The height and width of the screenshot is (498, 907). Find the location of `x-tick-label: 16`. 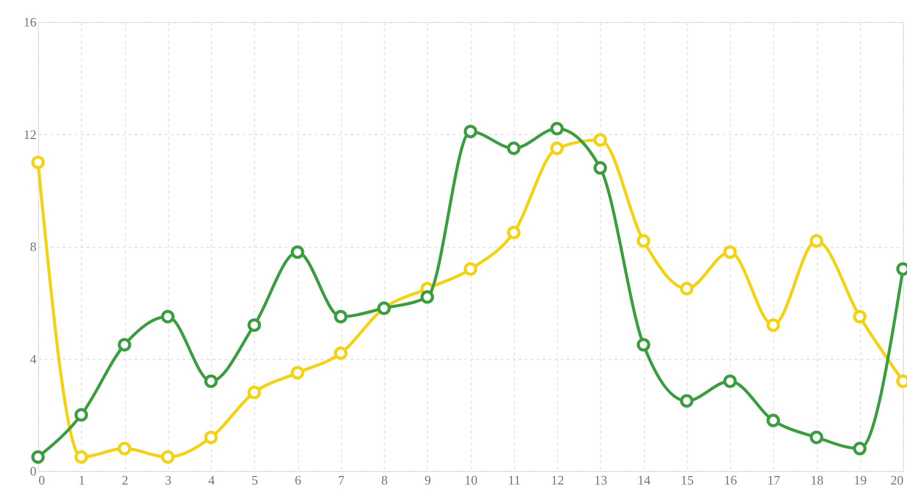

x-tick-label: 16 is located at coordinates (731, 480).